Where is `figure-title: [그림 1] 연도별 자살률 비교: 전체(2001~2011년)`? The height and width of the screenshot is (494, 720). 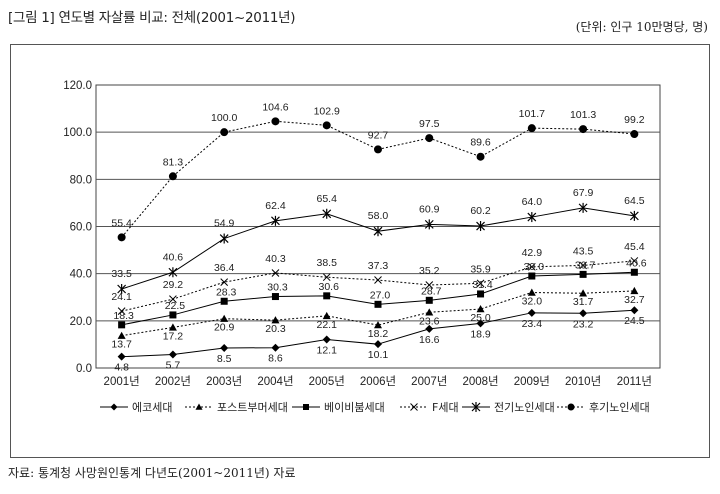
figure-title: [그림 1] 연도별 자살률 비교: 전체(2001~2011년) is located at coordinates (152, 18).